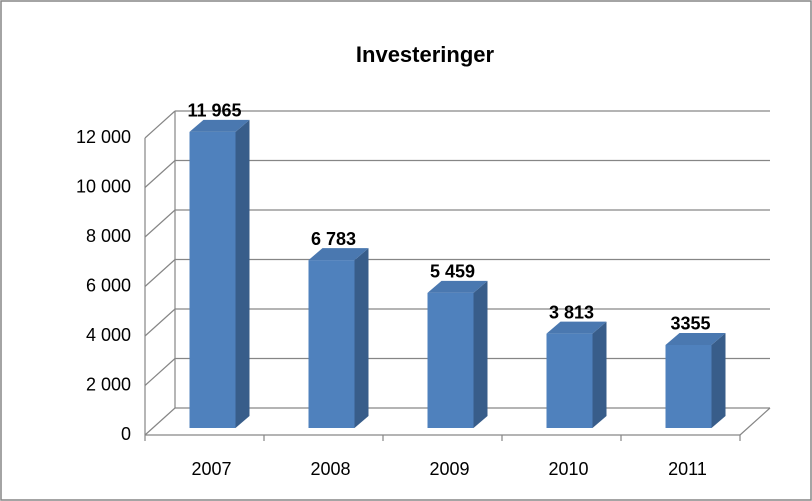  What do you see at coordinates (211, 469) in the screenshot?
I see `x-tick-label: 2007` at bounding box center [211, 469].